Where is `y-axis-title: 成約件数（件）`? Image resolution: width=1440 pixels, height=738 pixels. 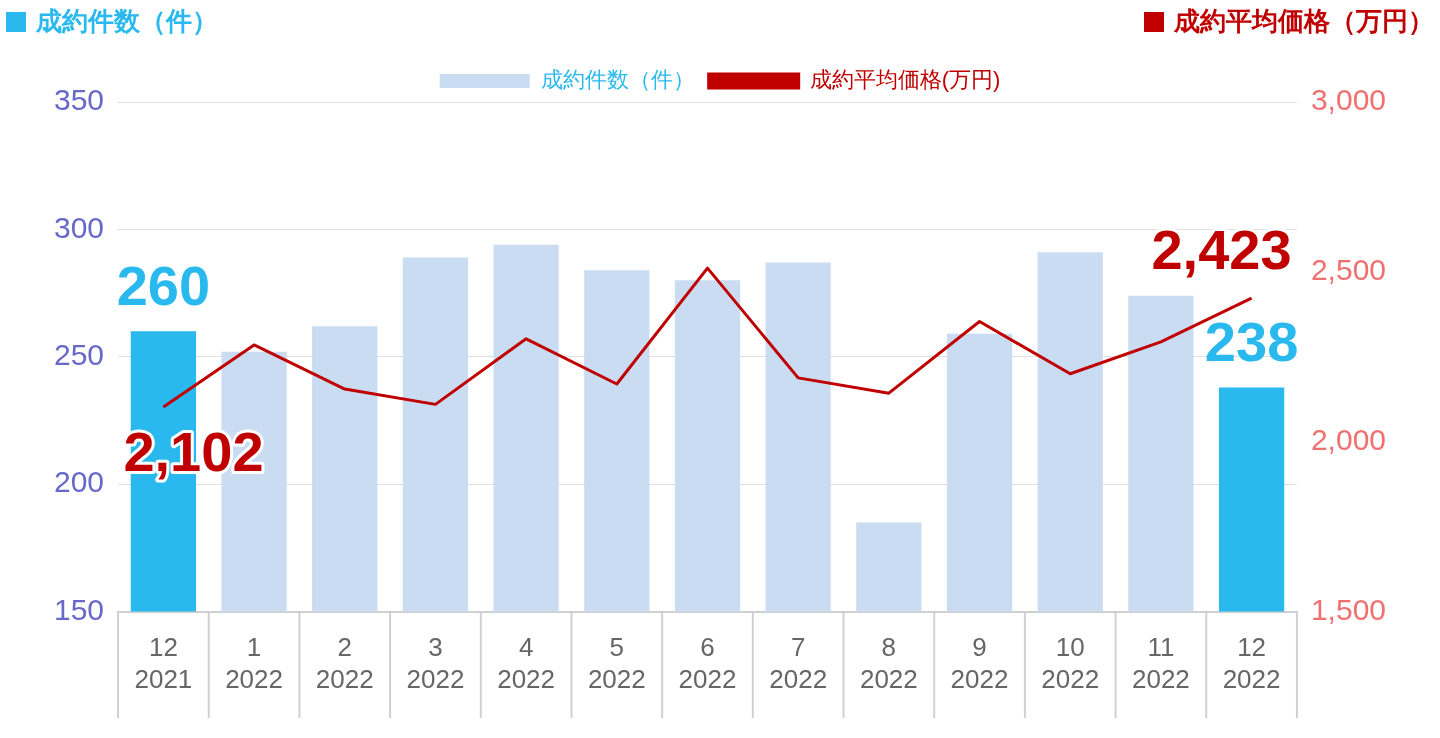
y-axis-title: 成約件数（件） is located at coordinates (127, 21).